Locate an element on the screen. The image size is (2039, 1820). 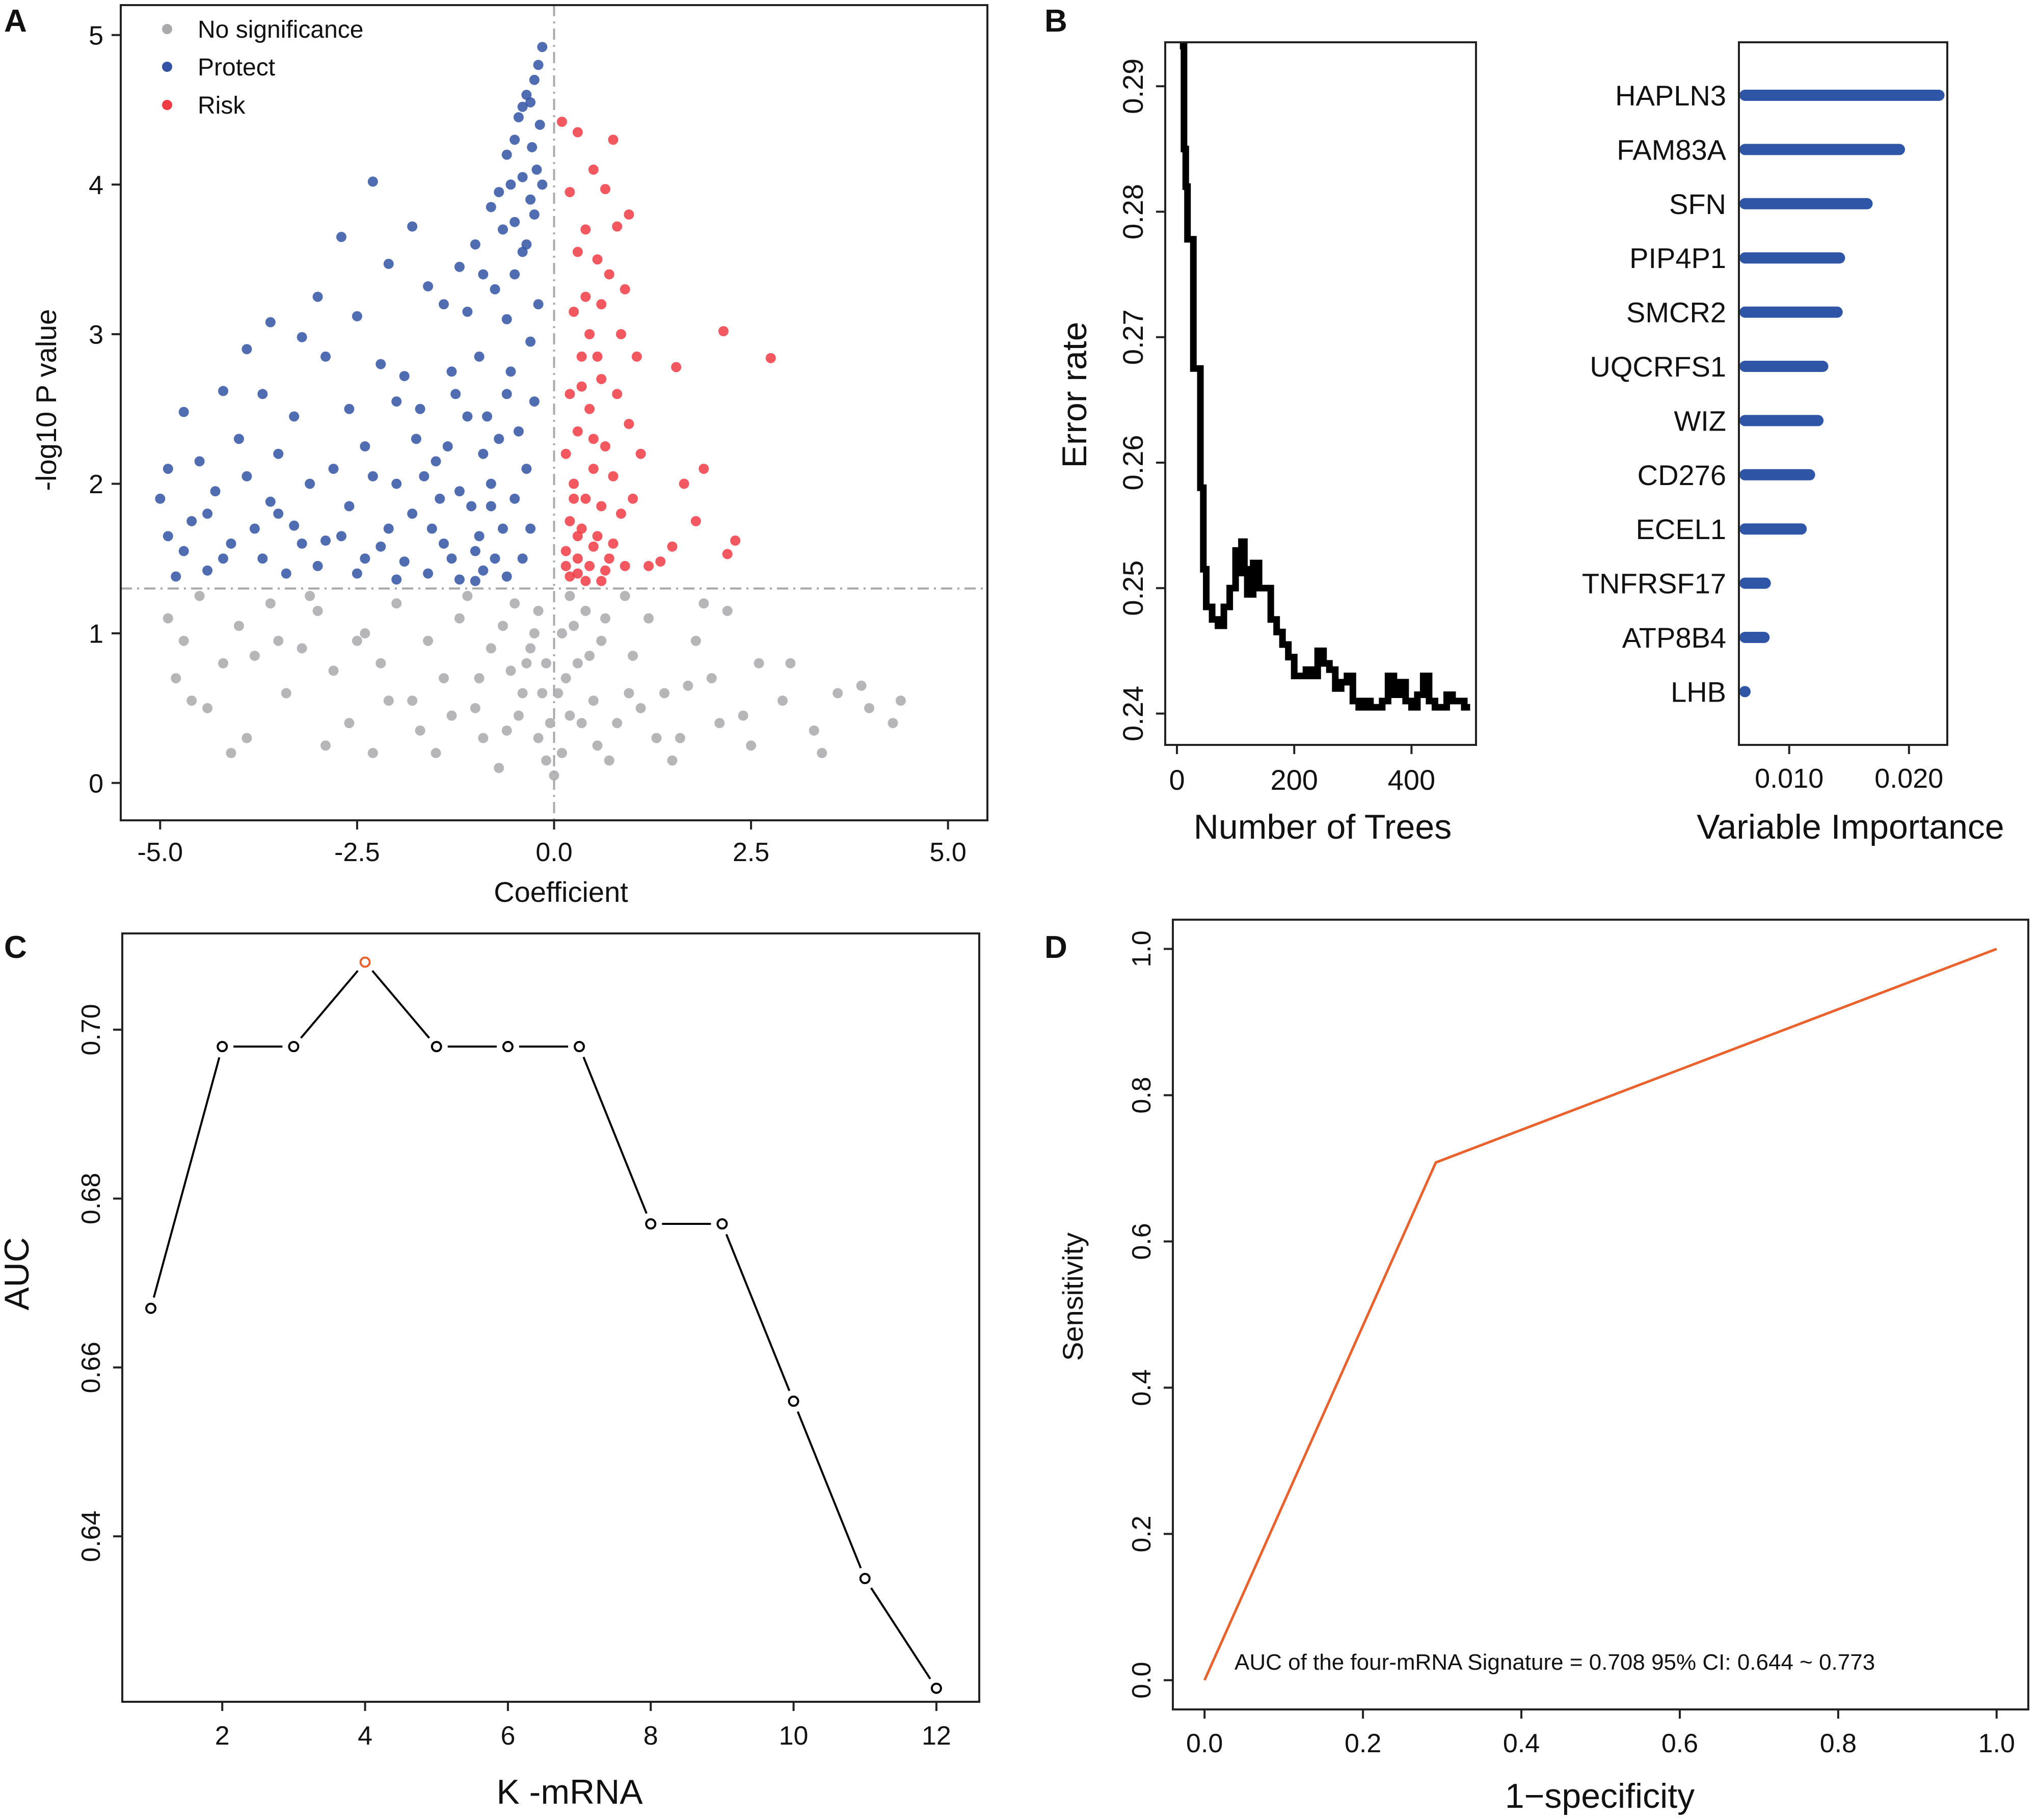
y-tick-label: 0.70 is located at coordinates (91, 1029).